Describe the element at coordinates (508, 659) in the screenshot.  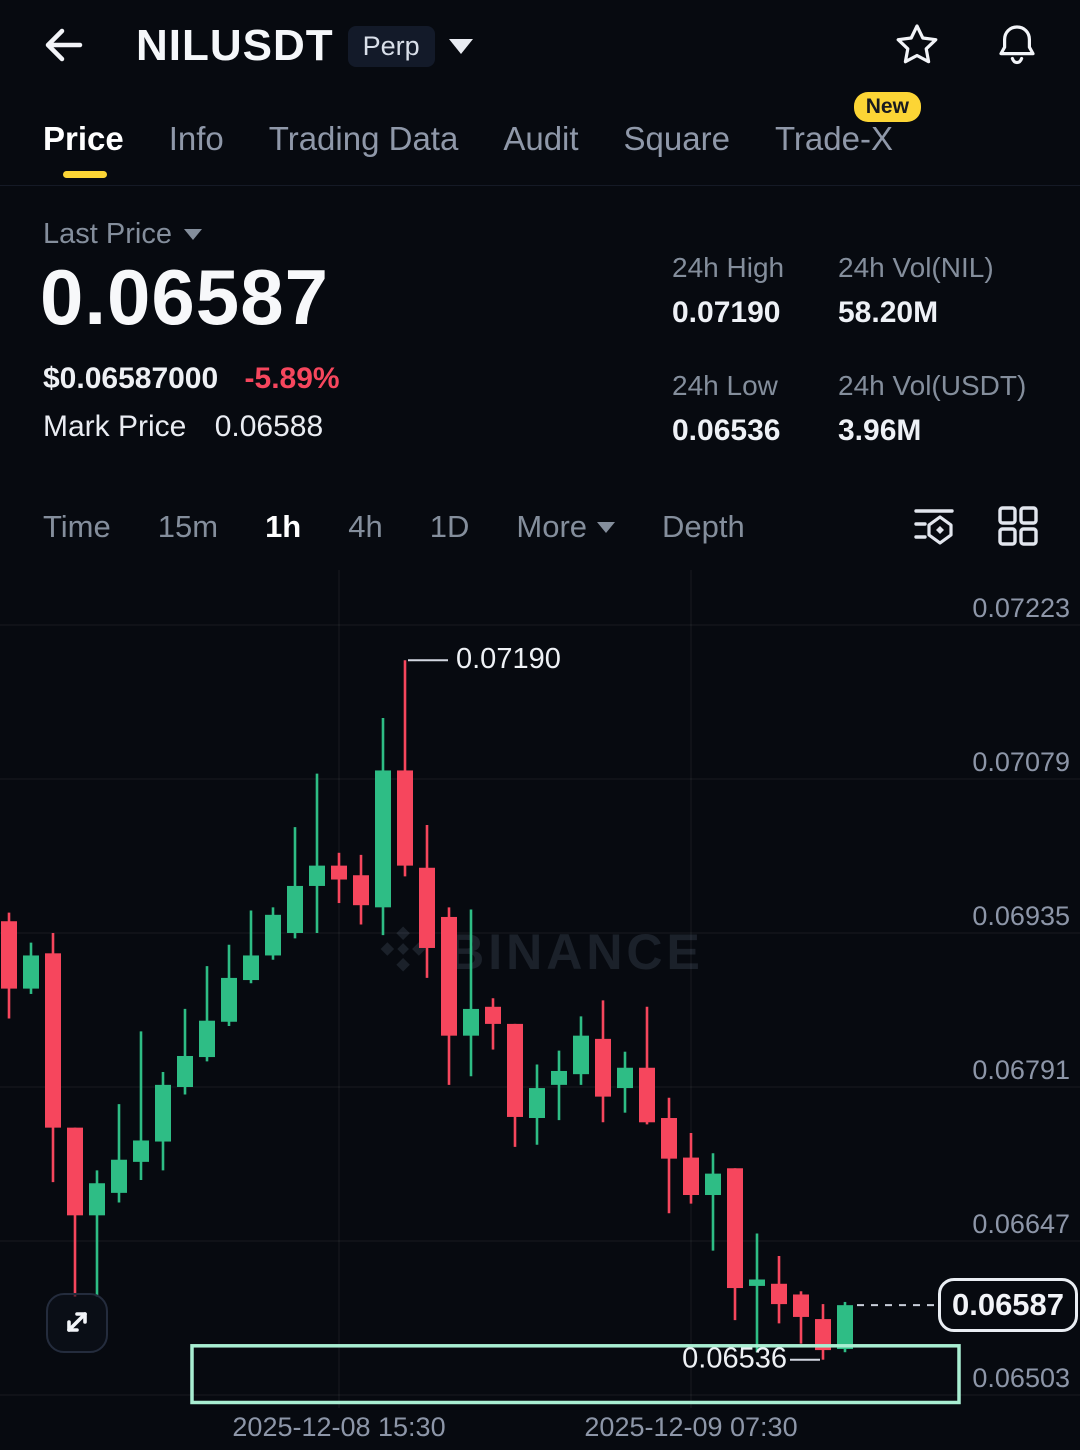
I see `high-price-annotation: 0.07190` at that location.